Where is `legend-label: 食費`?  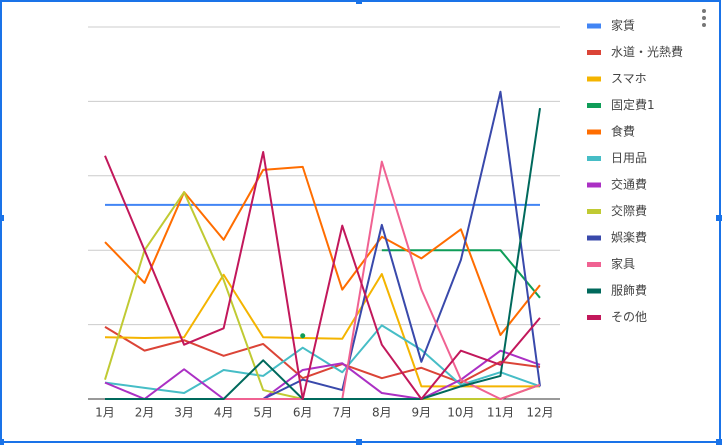
legend-label: 食費 is located at coordinates (623, 131).